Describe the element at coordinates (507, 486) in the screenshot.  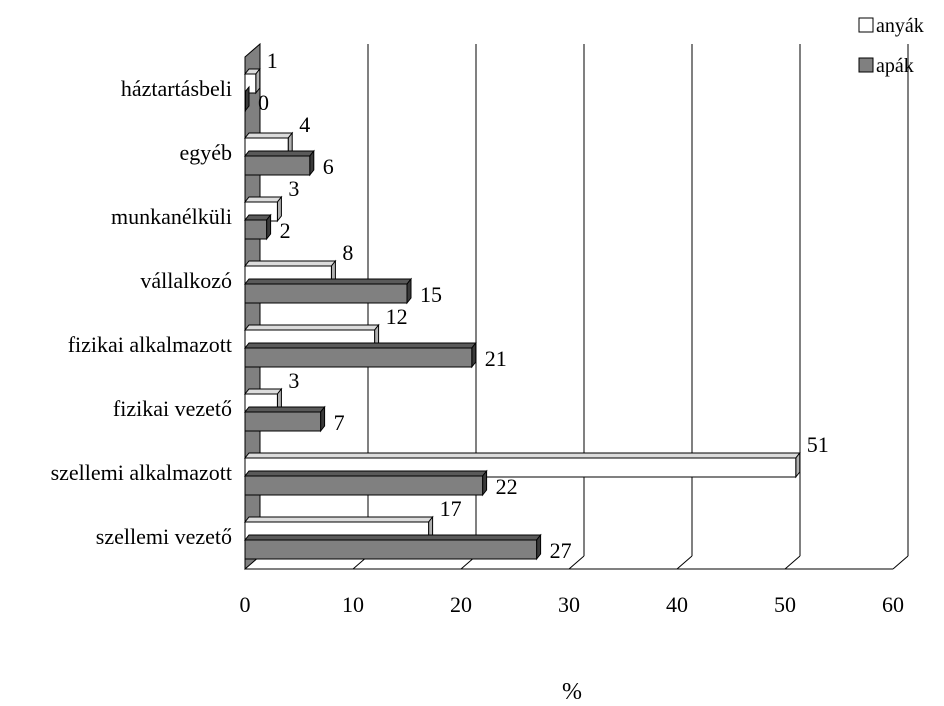
I see `data-label-apak: 22` at that location.